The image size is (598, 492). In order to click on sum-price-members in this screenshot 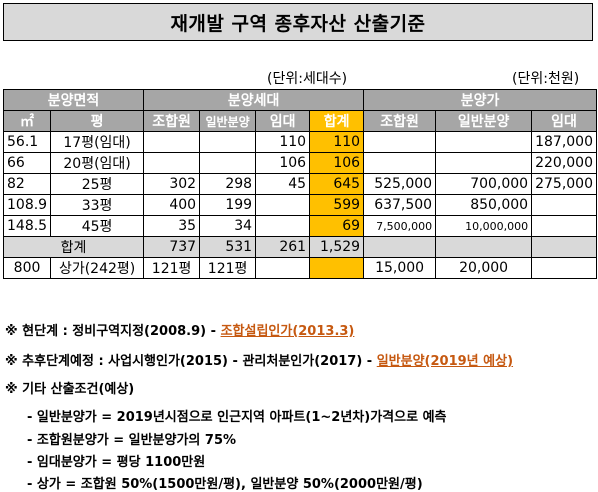, I will do `click(400, 247)`.